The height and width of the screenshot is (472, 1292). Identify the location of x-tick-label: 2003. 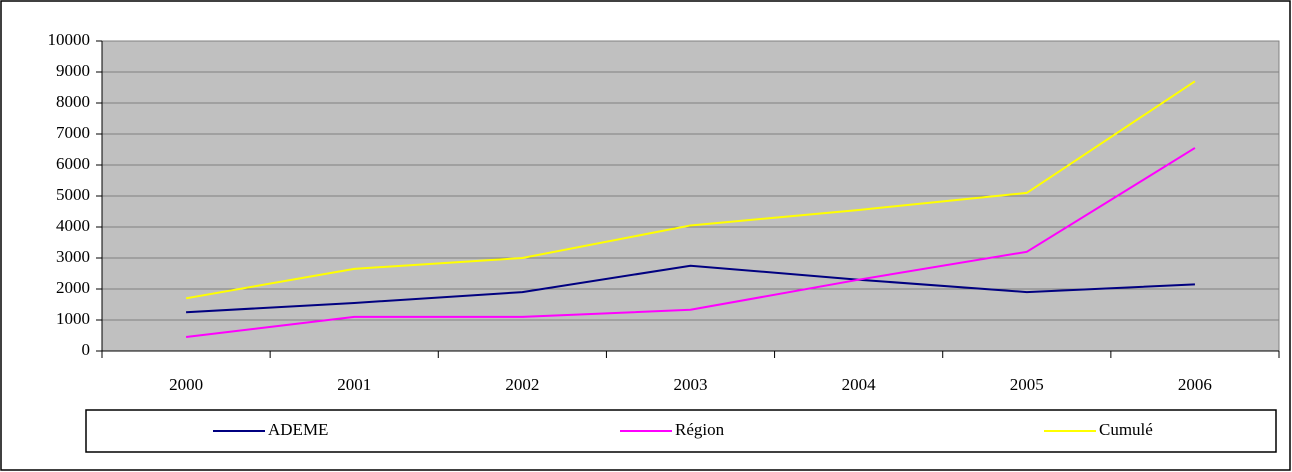
(691, 384).